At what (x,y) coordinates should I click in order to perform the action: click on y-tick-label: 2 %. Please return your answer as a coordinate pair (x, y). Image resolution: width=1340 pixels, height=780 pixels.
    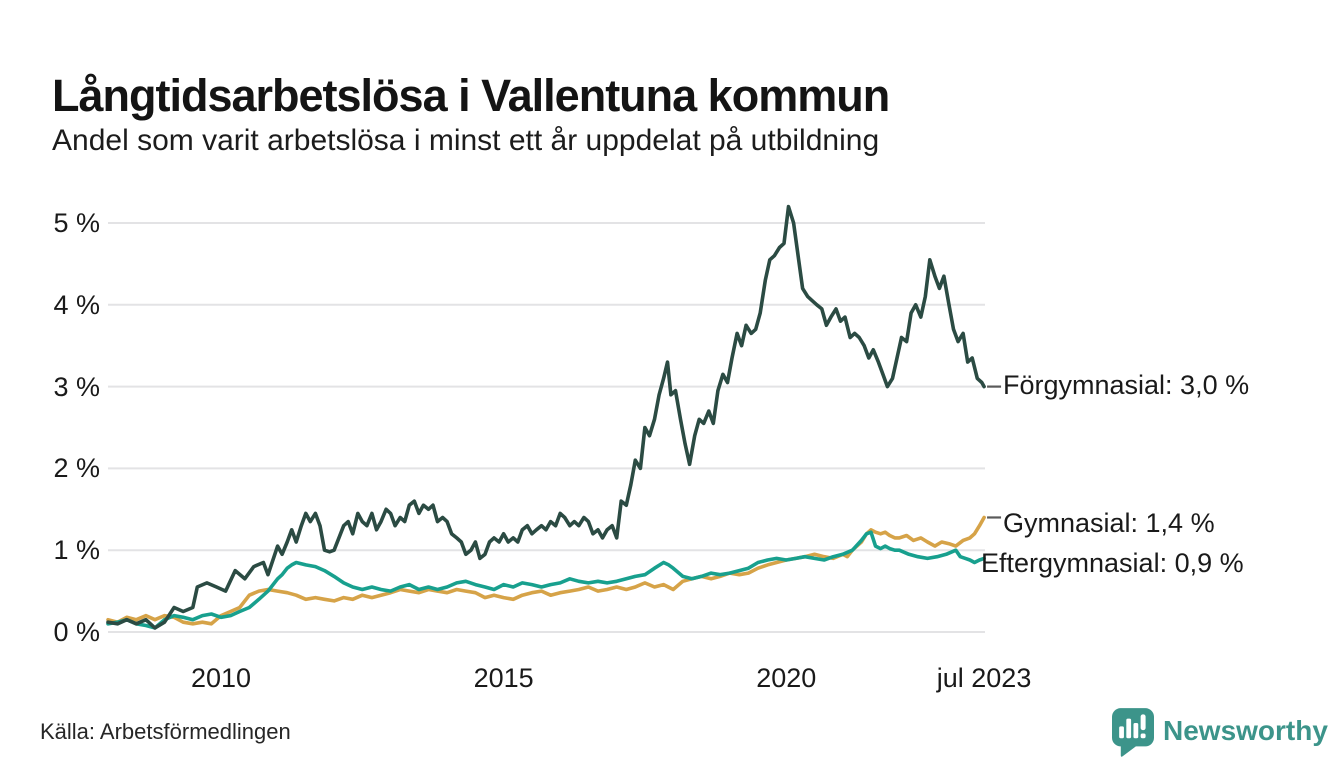
    Looking at the image, I should click on (76, 468).